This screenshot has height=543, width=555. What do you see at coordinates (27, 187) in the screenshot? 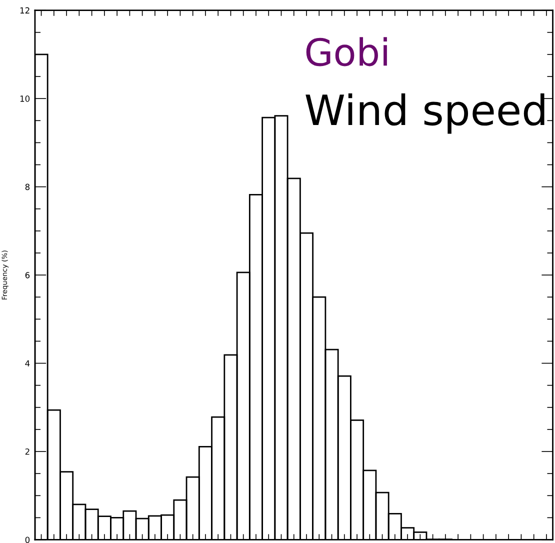
I see `y-tick-label: 8` at bounding box center [27, 187].